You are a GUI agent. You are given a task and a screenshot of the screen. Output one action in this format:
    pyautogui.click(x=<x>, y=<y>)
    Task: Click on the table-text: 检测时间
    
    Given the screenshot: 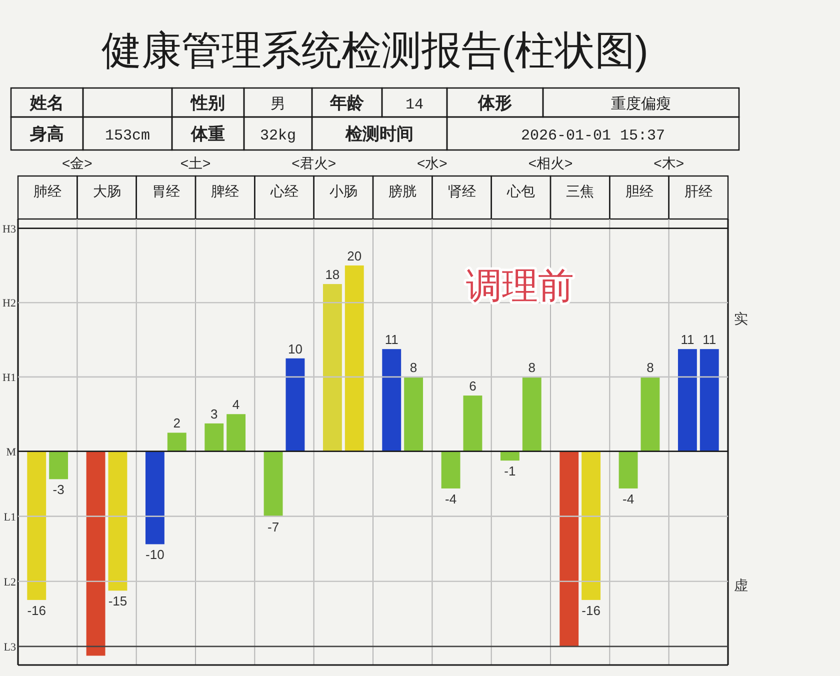 What is the action you would take?
    pyautogui.click(x=380, y=134)
    